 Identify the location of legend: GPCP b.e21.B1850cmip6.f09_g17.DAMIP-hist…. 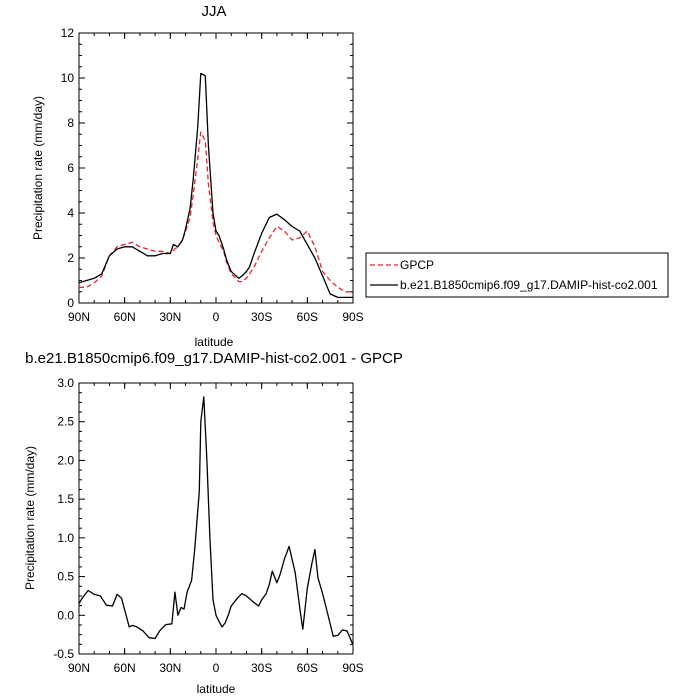
(517, 275).